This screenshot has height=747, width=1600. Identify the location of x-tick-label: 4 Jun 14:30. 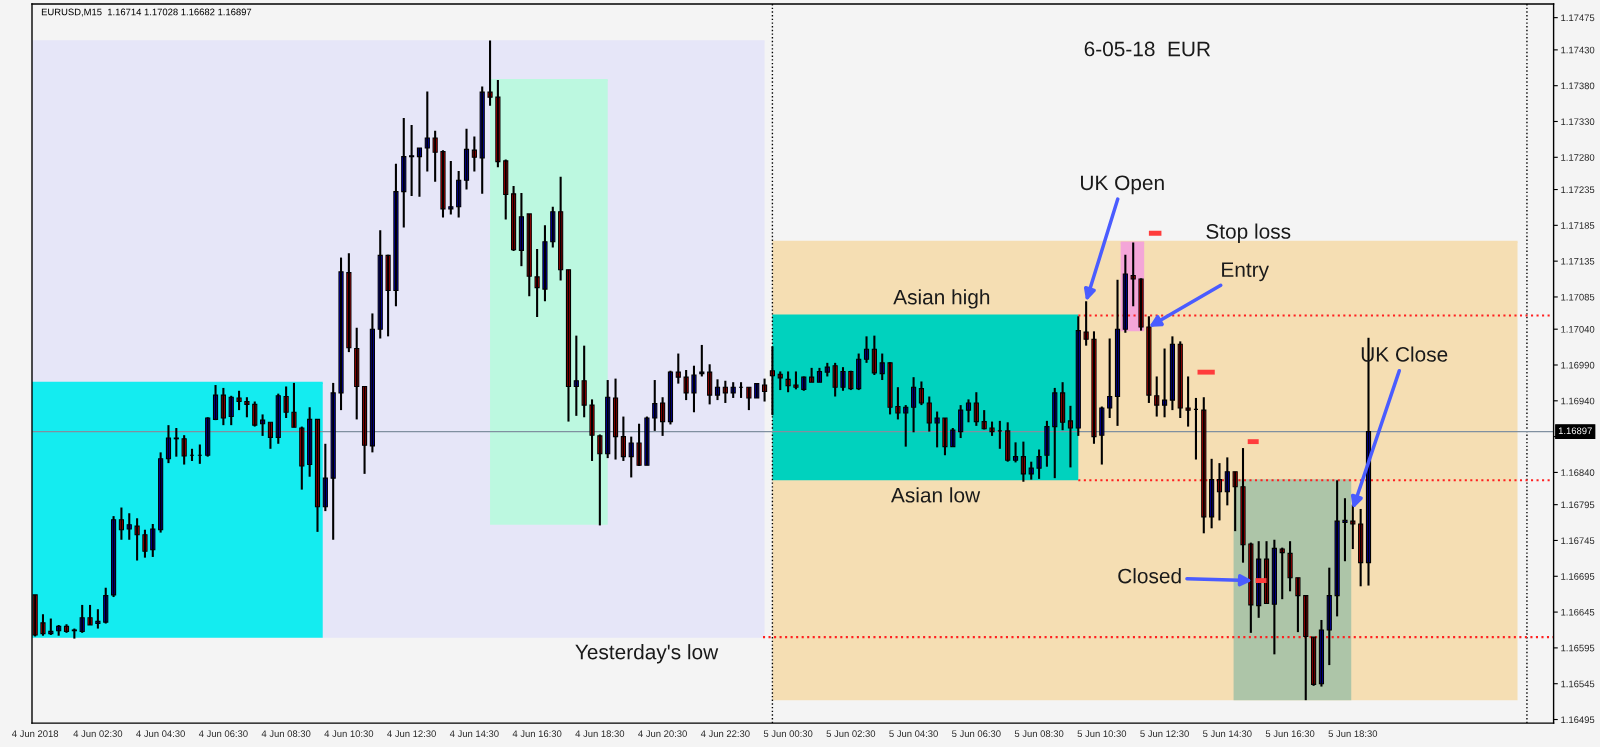
(474, 733).